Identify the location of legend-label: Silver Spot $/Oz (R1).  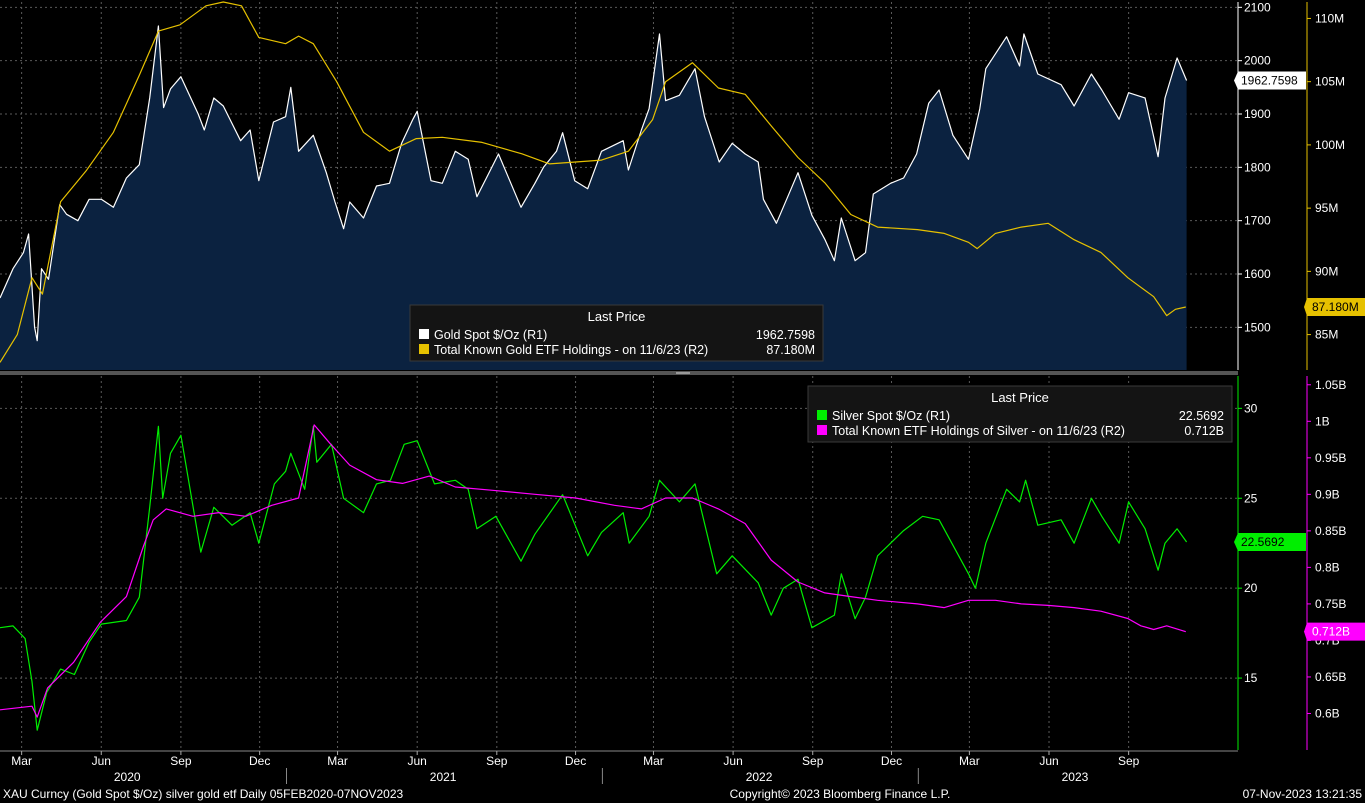
(891, 416).